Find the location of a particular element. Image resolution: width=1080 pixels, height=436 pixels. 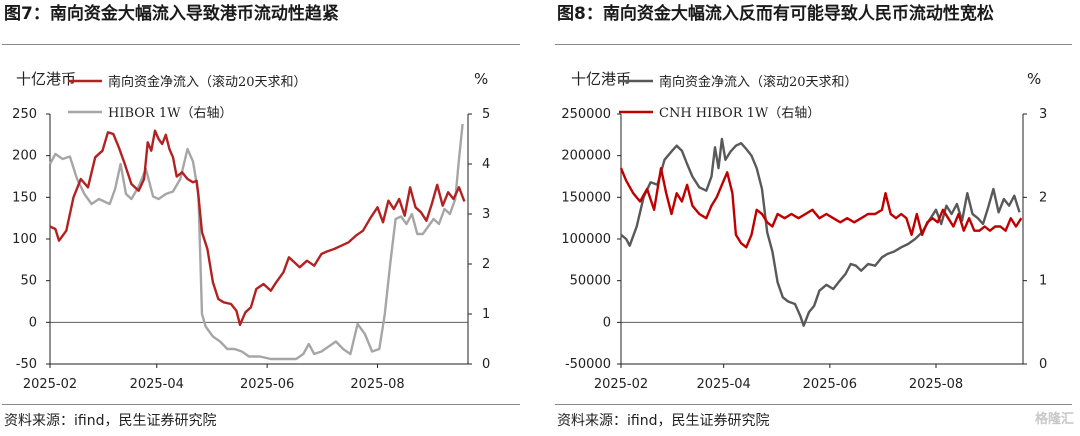

left-tick-label: 50 is located at coordinates (28, 281).